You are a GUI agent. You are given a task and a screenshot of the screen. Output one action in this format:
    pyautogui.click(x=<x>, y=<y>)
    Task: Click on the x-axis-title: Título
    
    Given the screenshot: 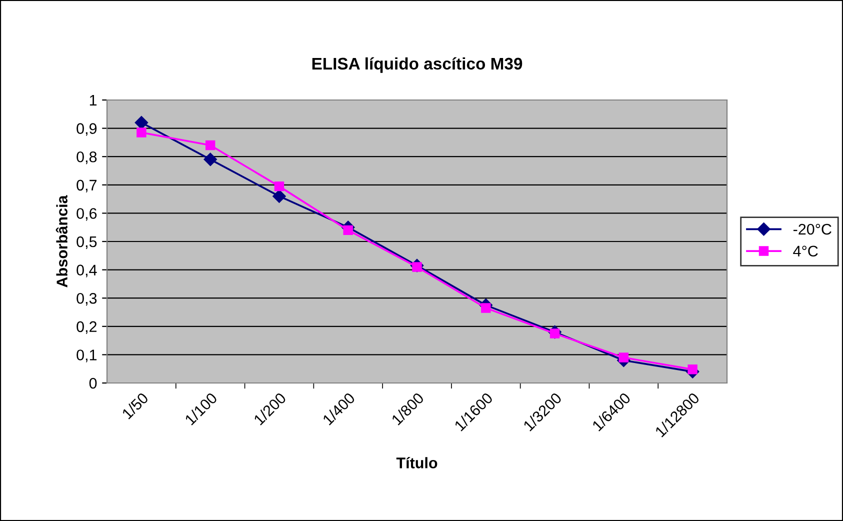 What is the action you would take?
    pyautogui.click(x=417, y=462)
    